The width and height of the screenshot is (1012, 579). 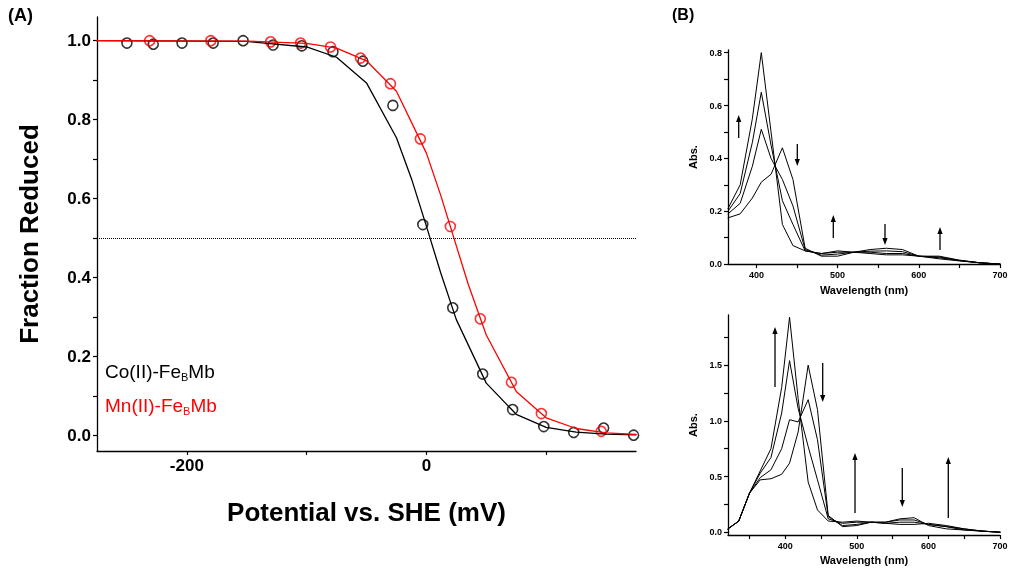 What do you see at coordinates (20, 15) in the screenshot?
I see `text: (A)` at bounding box center [20, 15].